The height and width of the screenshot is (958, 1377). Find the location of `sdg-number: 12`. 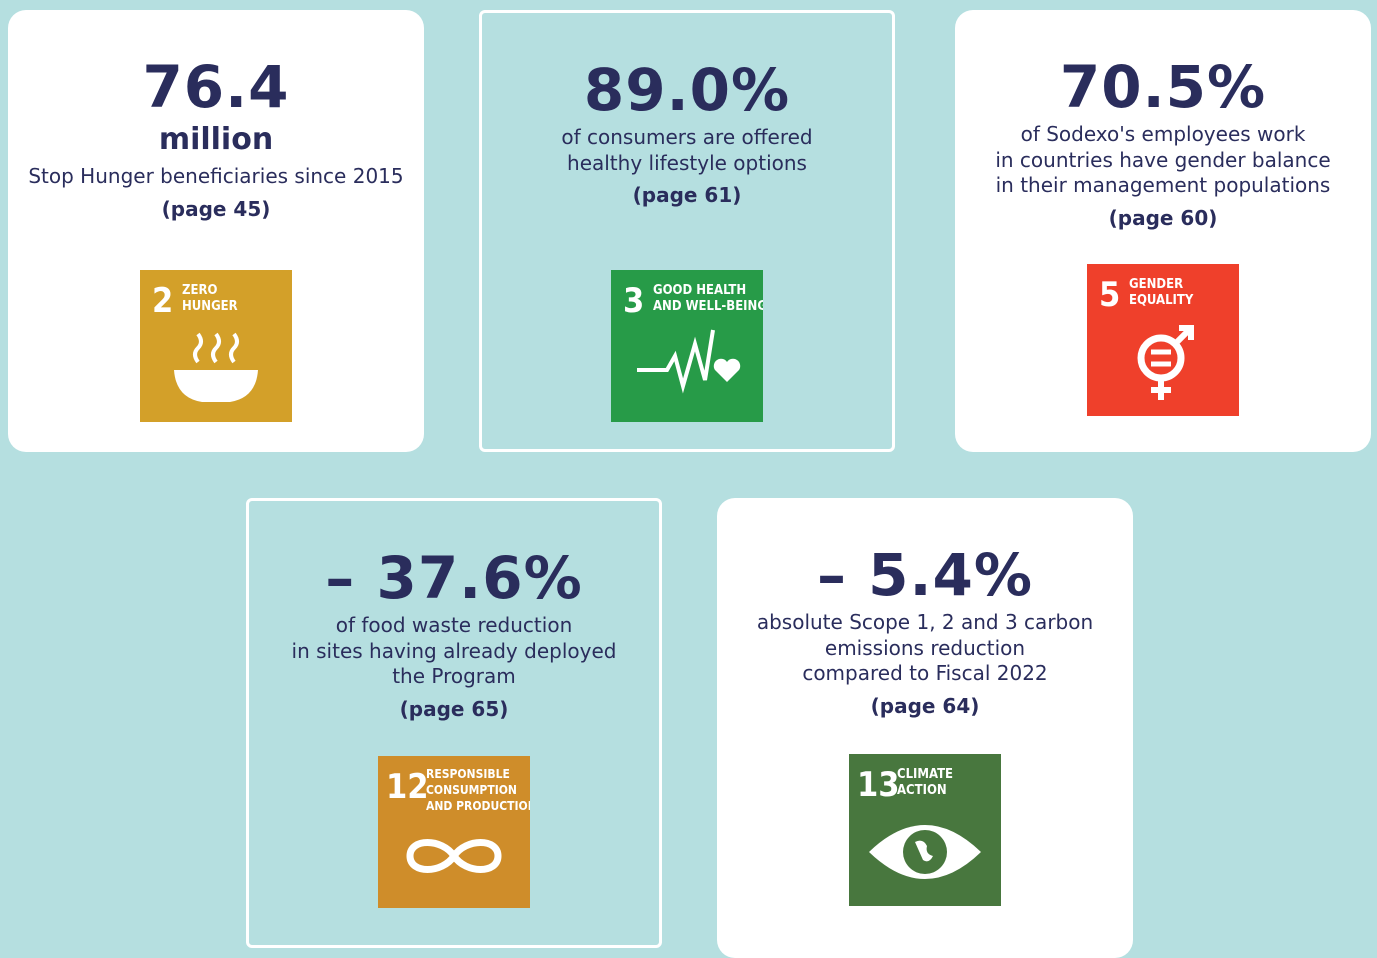

sdg-number: 12 is located at coordinates (407, 787).